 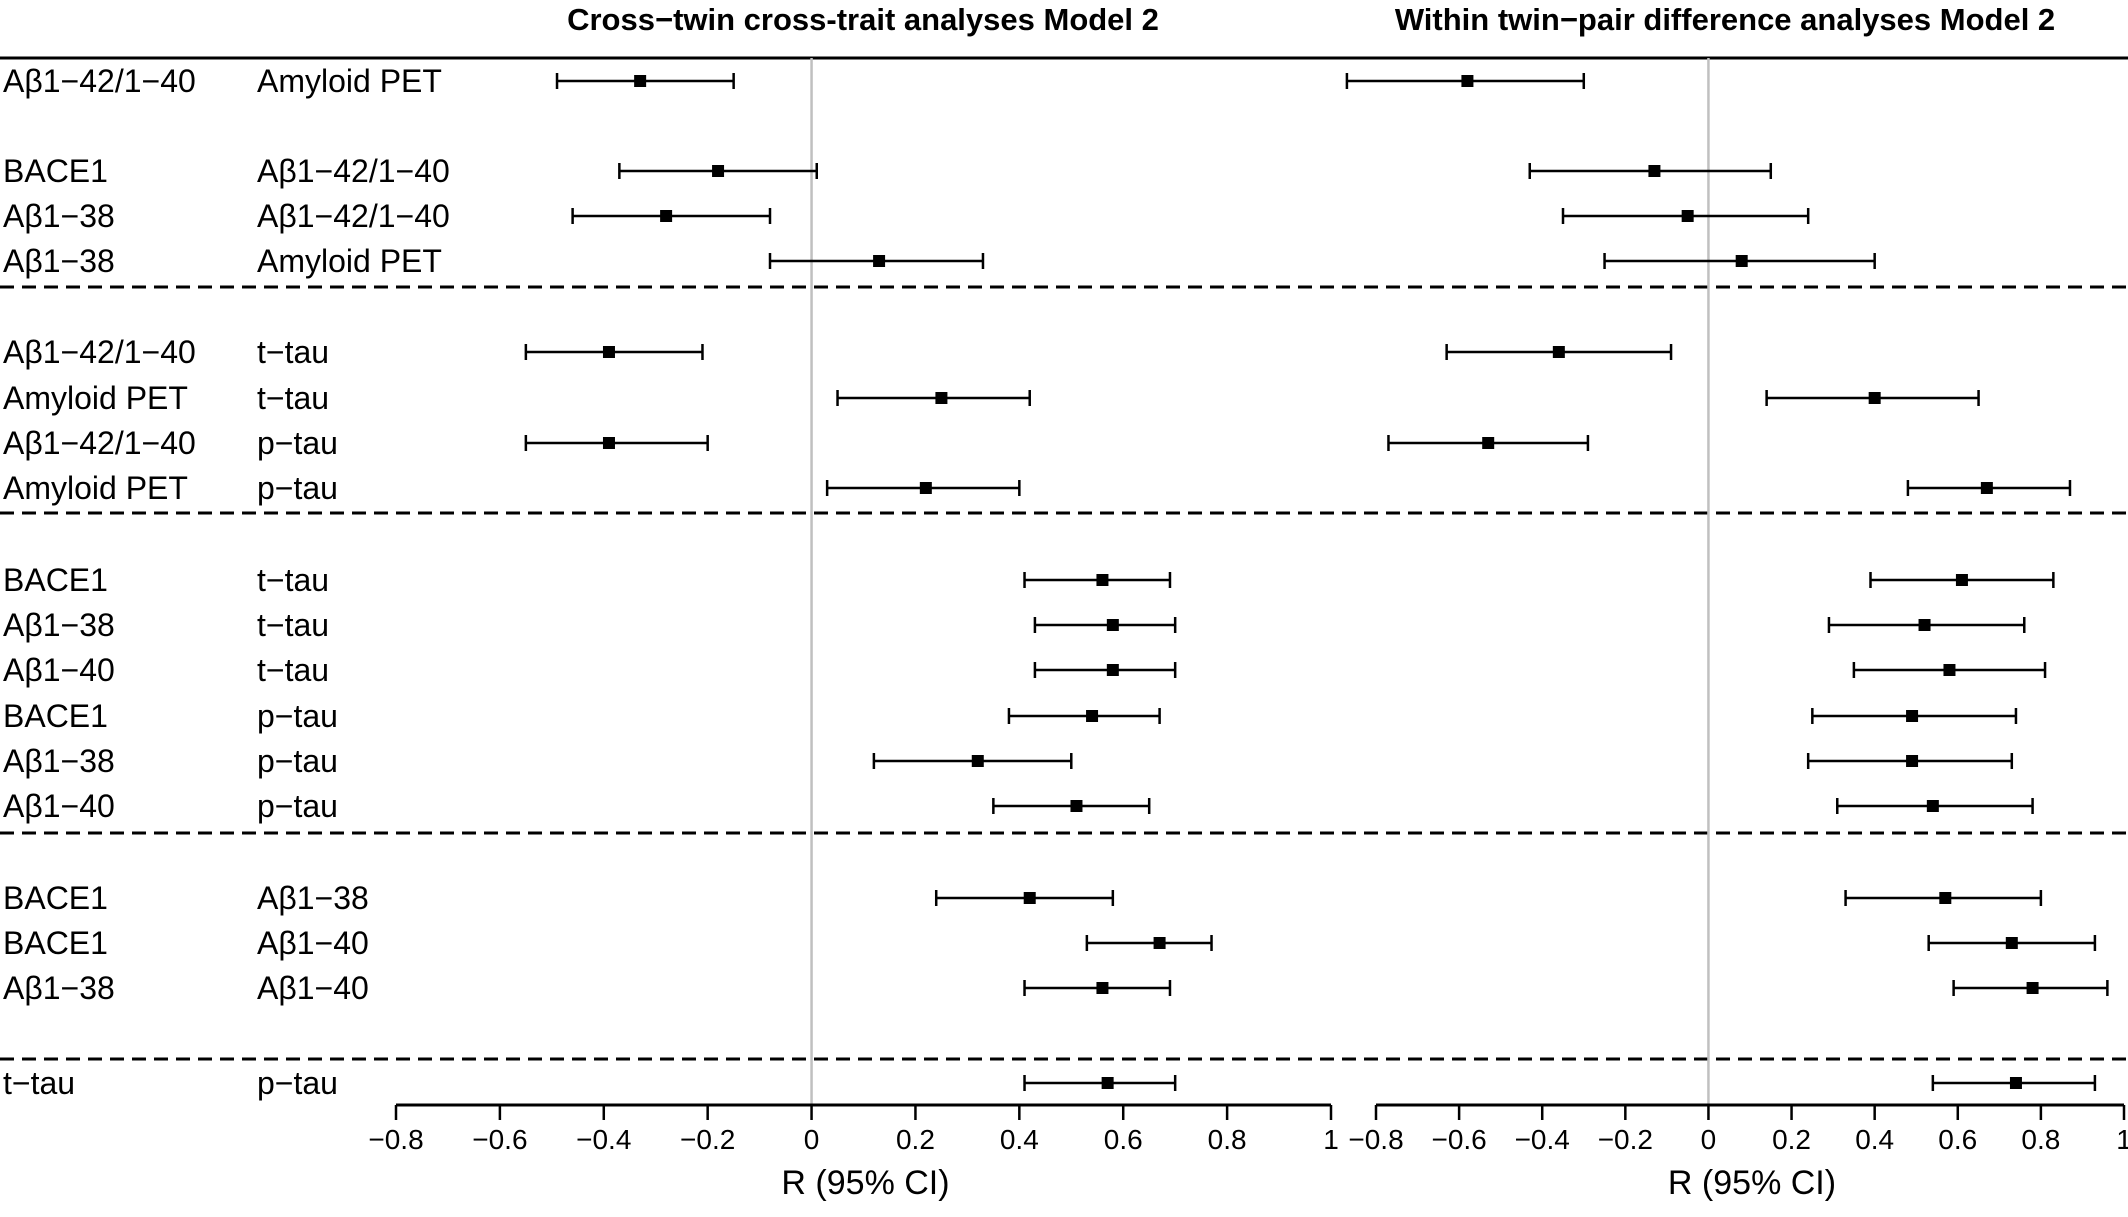 I want to click on row-label-trait2: Aβ1−38, so click(x=313, y=898).